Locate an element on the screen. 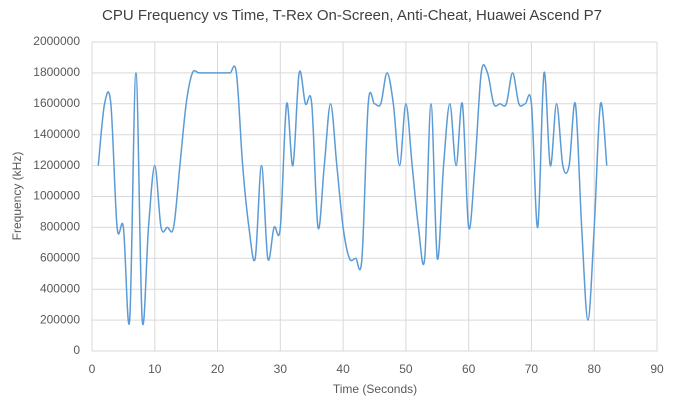  x-tick-label: 60 is located at coordinates (469, 369).